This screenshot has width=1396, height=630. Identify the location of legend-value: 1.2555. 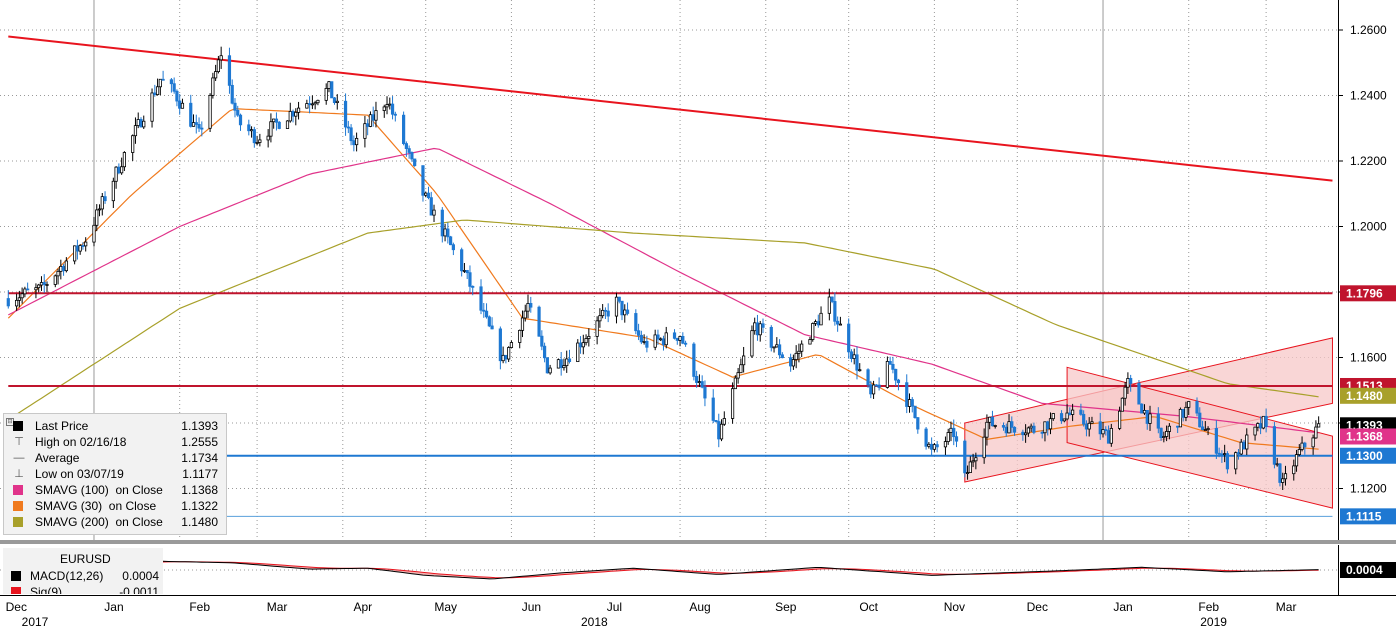
(199, 442).